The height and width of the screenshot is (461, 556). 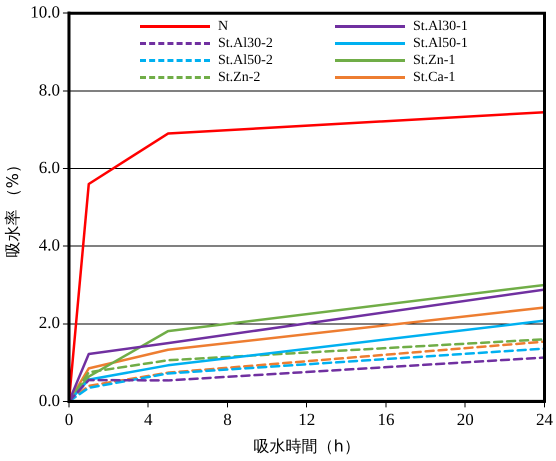 I want to click on legend-label: St.Al50-2, so click(x=245, y=60).